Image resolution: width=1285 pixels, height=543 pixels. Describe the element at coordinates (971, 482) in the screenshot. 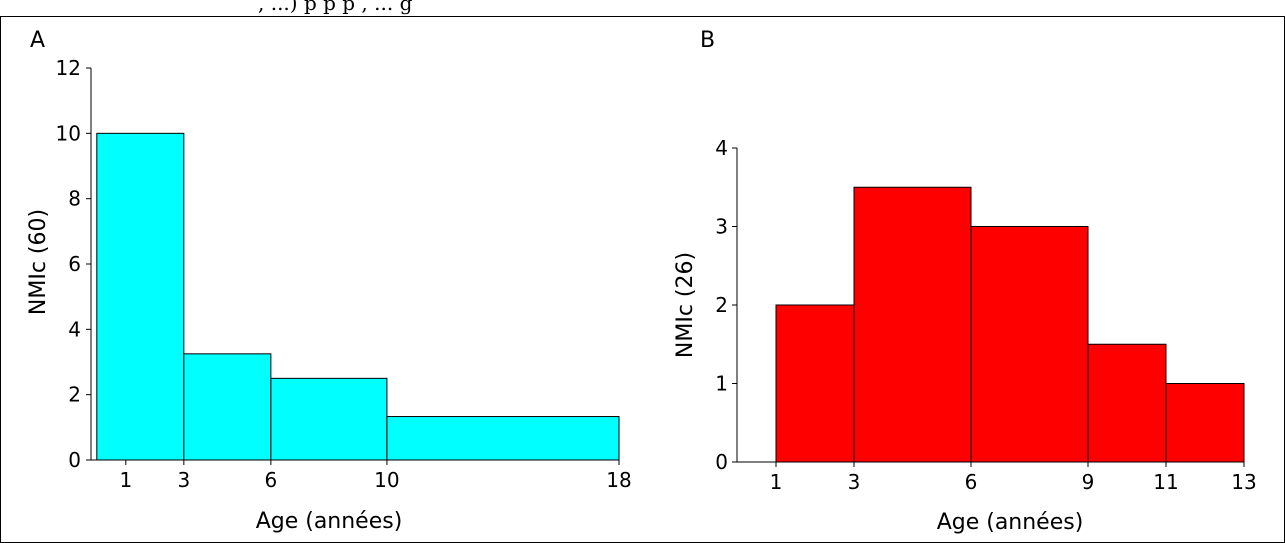

I see `x-tick-label-b: 6` at that location.